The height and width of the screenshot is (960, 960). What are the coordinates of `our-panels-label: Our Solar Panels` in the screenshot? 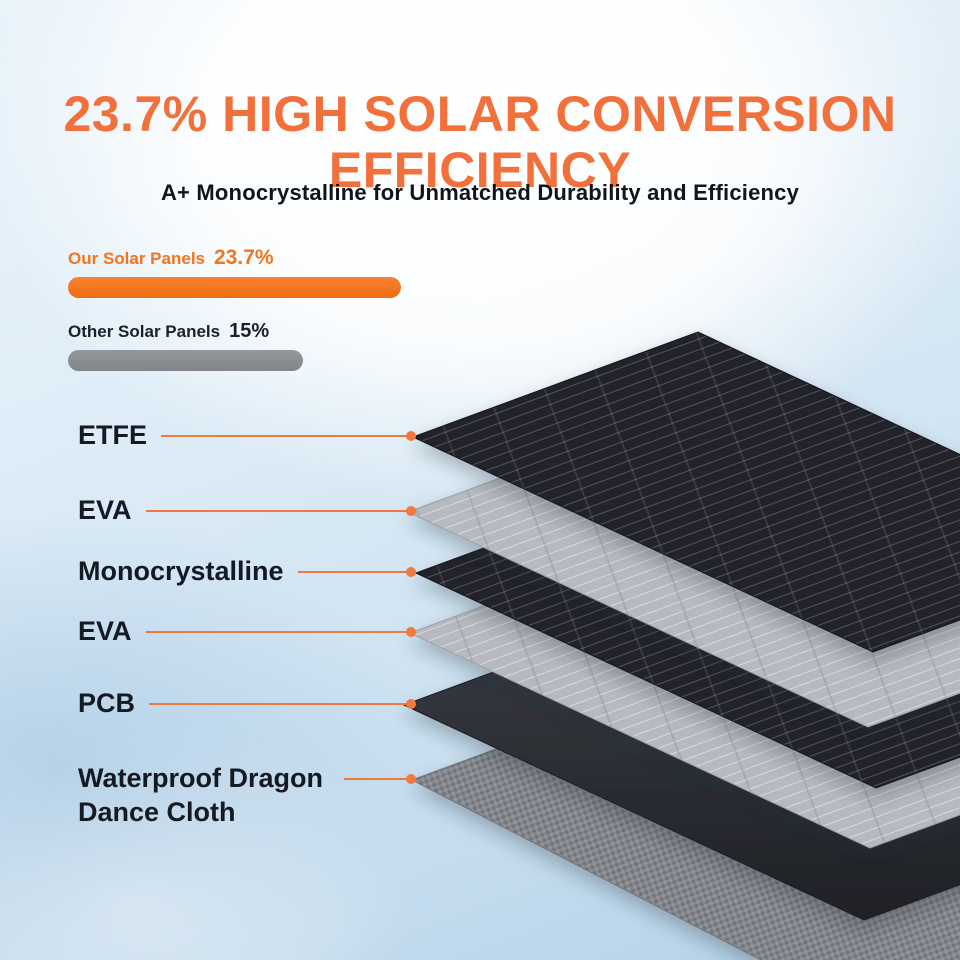 It's located at (136, 258).